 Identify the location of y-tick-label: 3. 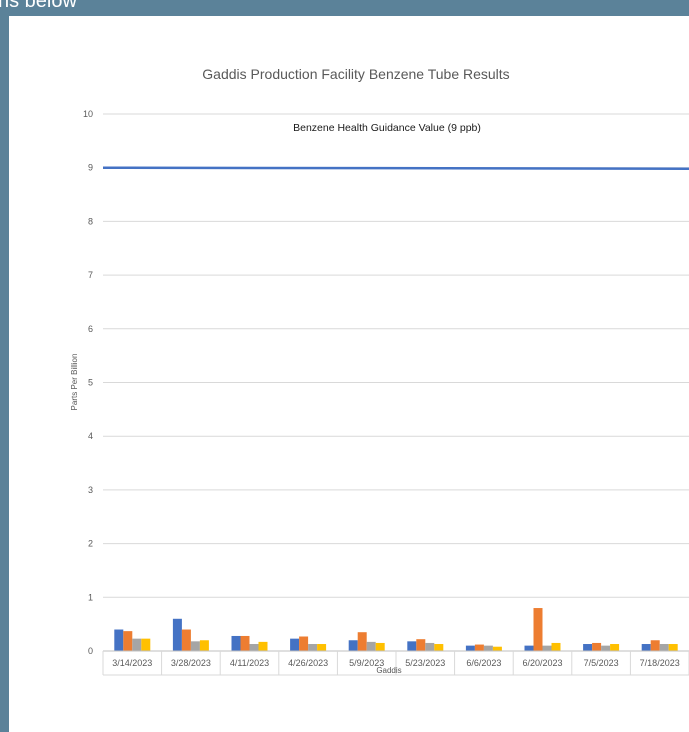
(90, 490).